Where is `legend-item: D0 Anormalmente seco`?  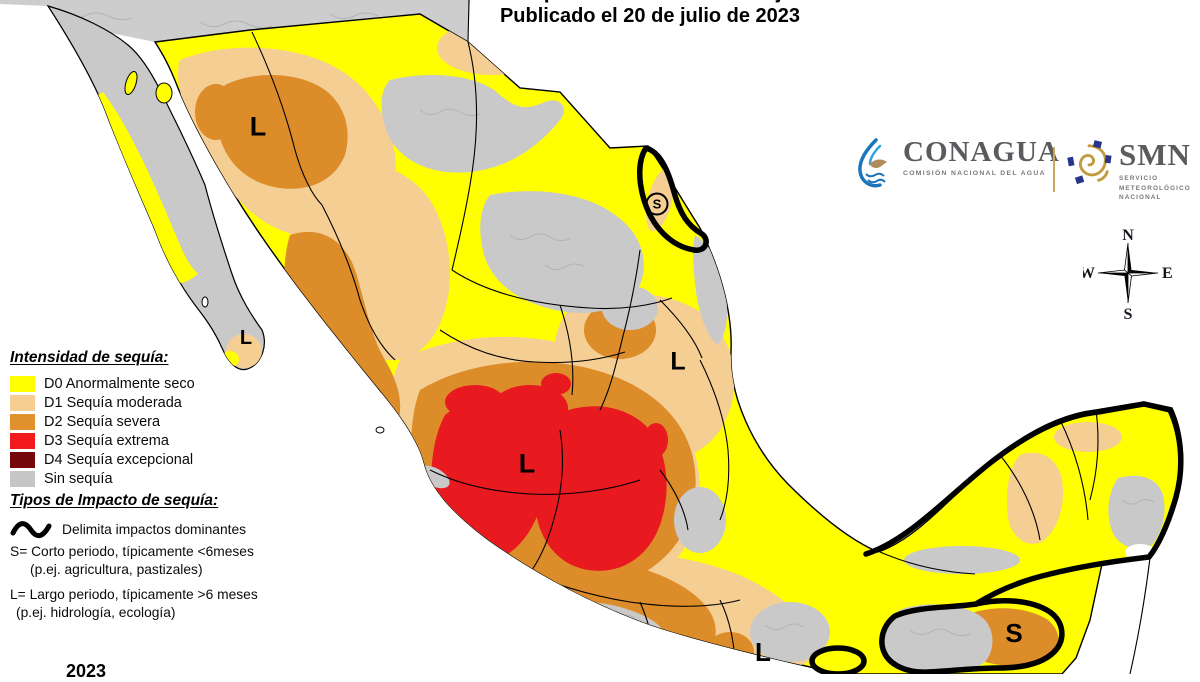 legend-item: D0 Anormalmente seco is located at coordinates (160, 383).